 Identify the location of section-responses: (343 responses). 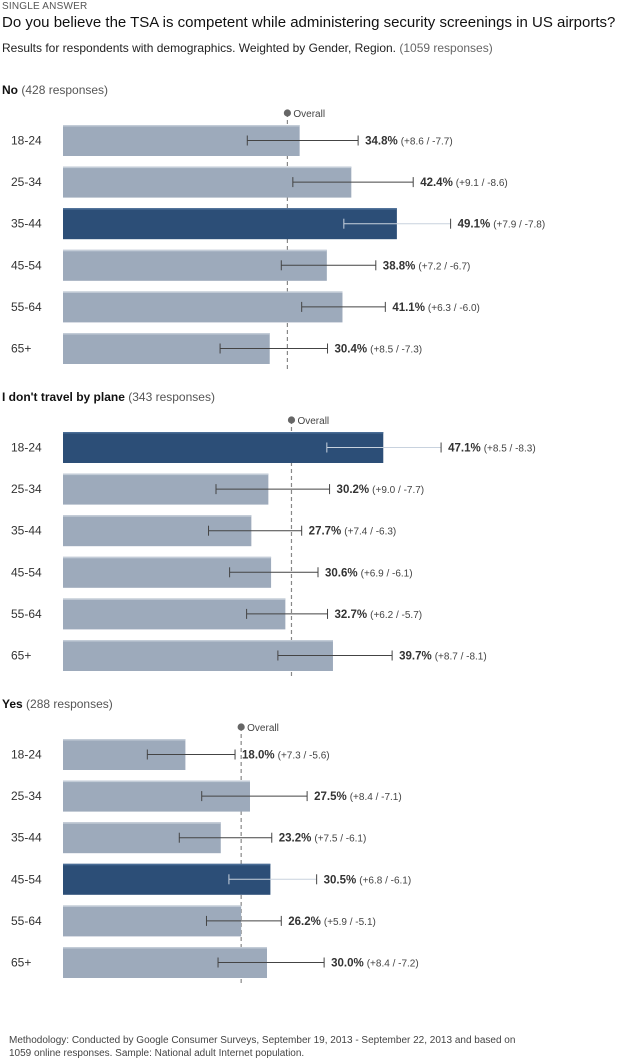
(171, 397).